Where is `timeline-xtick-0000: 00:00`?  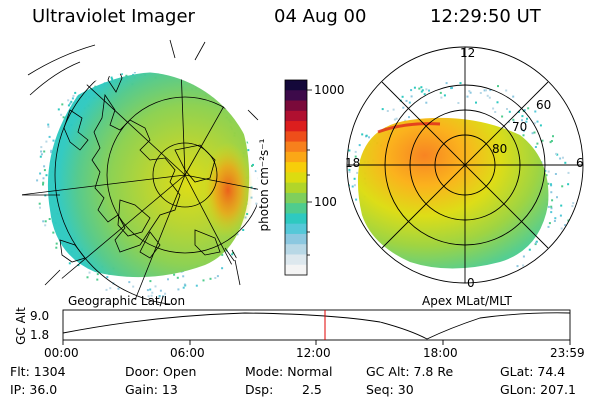
timeline-xtick-0000: 00:00 is located at coordinates (61, 353).